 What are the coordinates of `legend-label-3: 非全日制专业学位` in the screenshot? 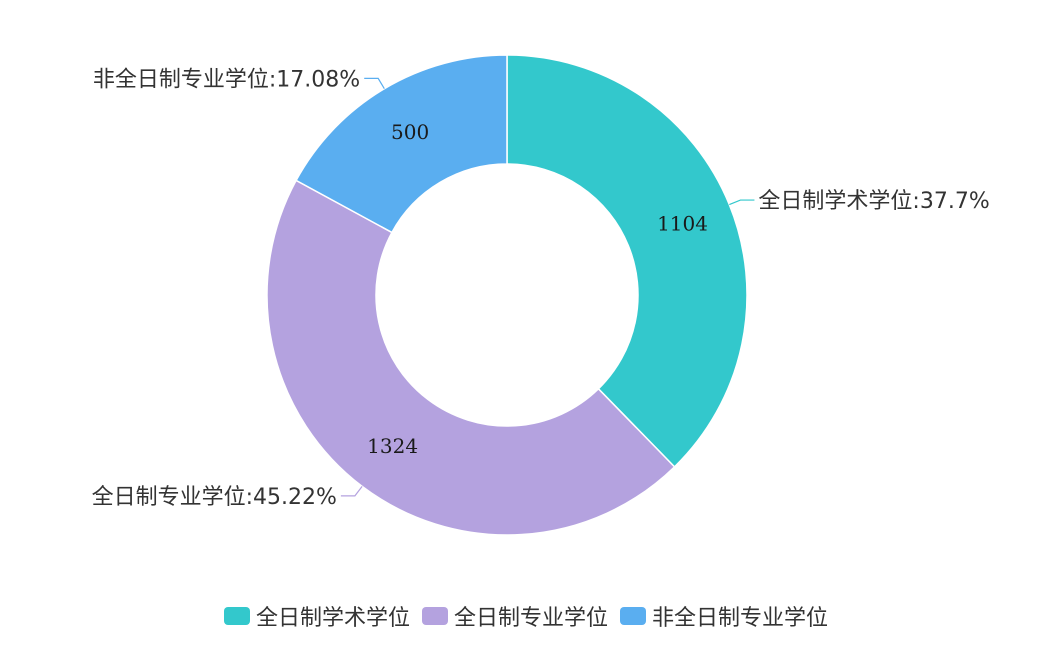 It's located at (740, 618).